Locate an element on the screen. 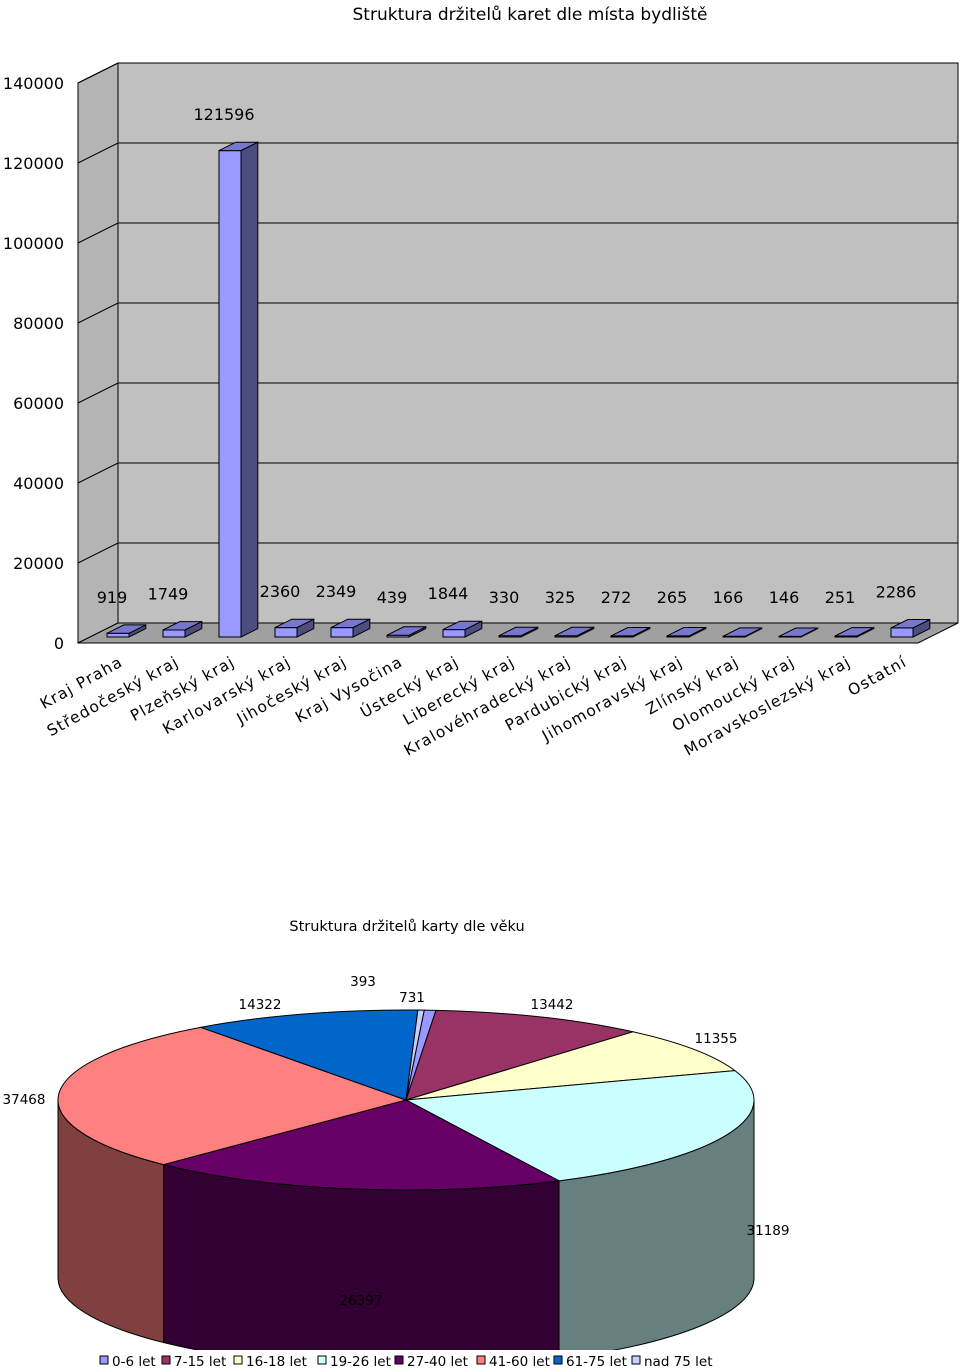  y-tick-label: 0 is located at coordinates (59, 643).